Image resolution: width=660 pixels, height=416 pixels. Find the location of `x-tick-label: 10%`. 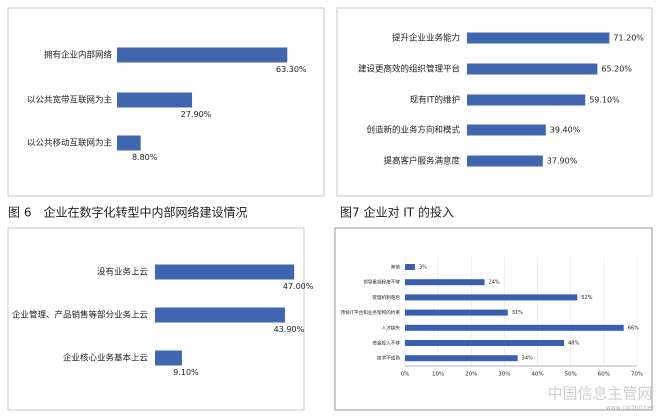

x-tick-label: 10% is located at coordinates (438, 375).